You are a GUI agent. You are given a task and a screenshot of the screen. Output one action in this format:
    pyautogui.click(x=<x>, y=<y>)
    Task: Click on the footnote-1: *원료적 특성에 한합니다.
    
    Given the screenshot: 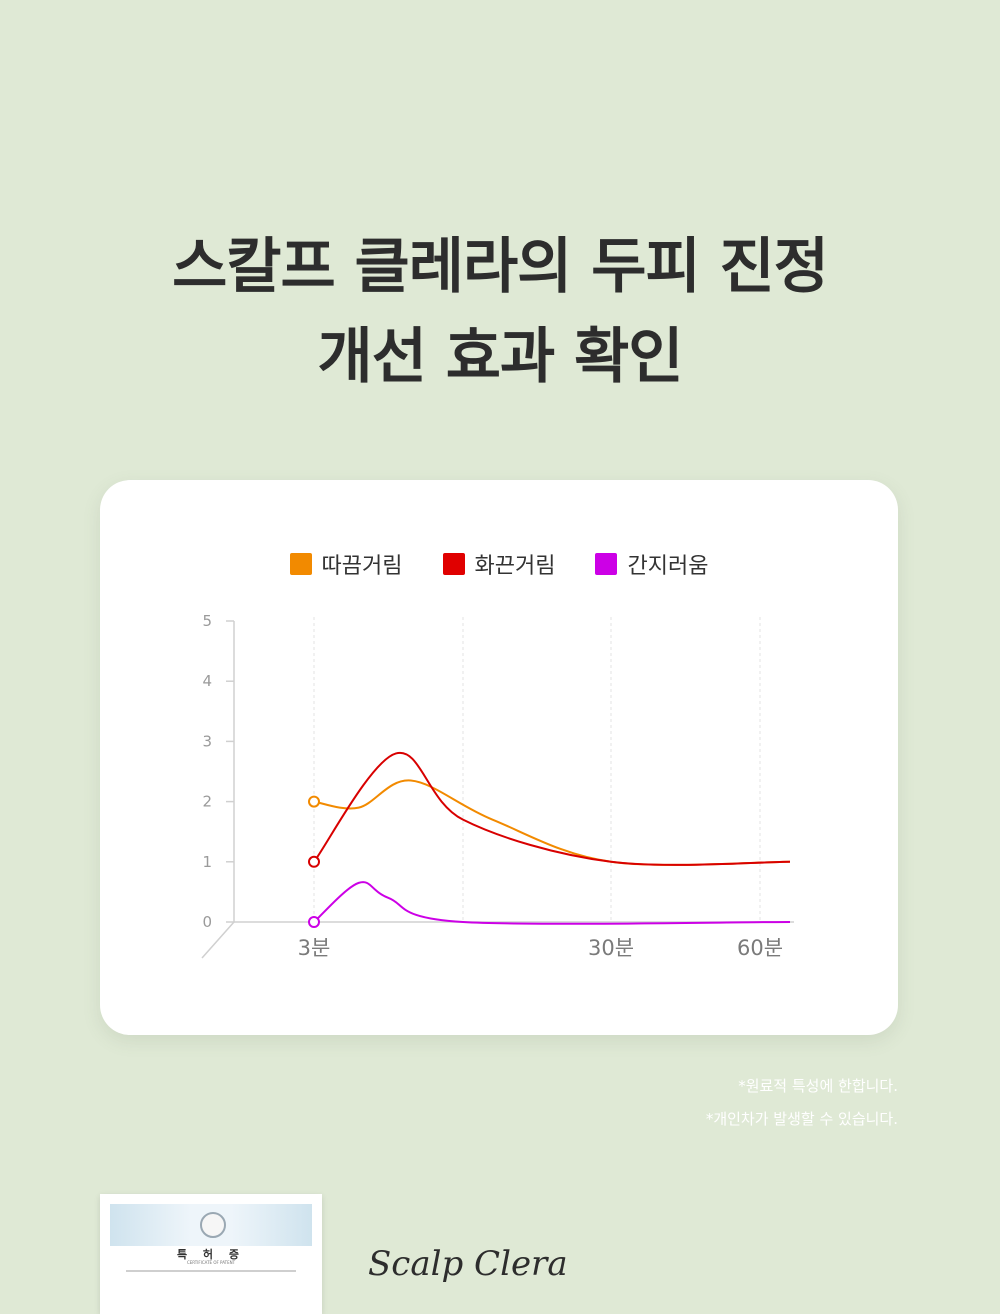 What is the action you would take?
    pyautogui.click(x=818, y=1086)
    